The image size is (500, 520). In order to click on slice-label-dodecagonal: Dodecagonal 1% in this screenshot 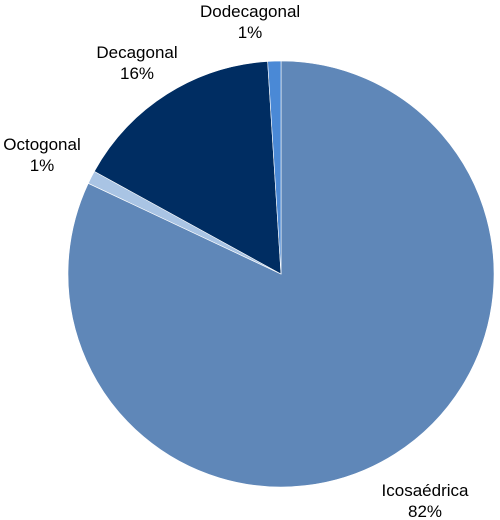, I will do `click(250, 22)`.